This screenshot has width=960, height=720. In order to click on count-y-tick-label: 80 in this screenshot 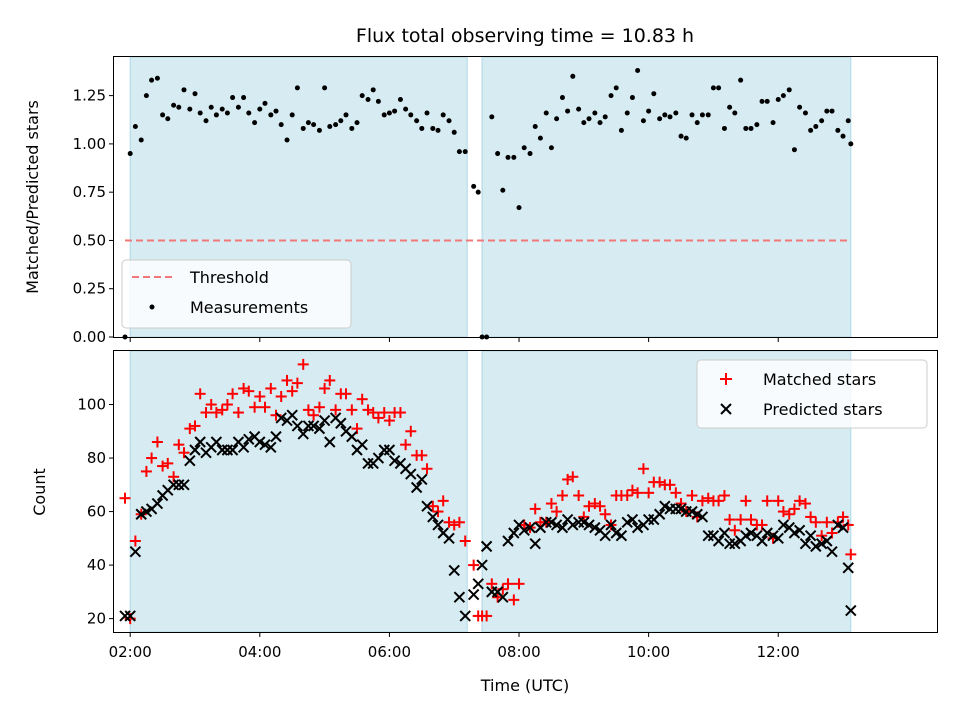, I will do `click(96, 458)`.